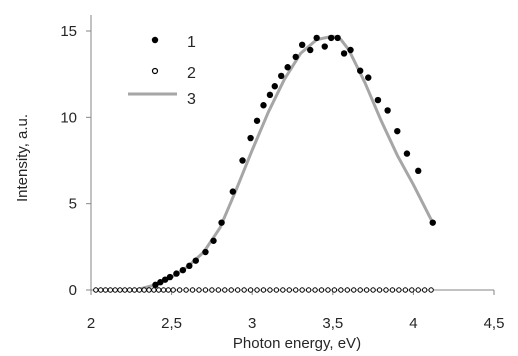 The height and width of the screenshot is (356, 518). What do you see at coordinates (173, 42) in the screenshot?
I see `legend-item-1: 1` at bounding box center [173, 42].